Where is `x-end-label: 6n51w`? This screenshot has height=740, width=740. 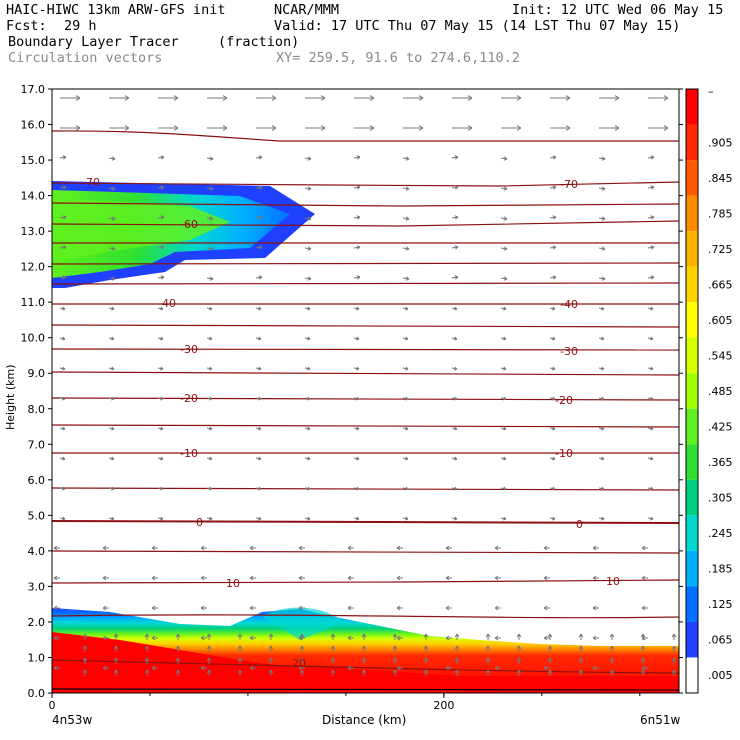 x-end-label: 6n51w is located at coordinates (660, 720).